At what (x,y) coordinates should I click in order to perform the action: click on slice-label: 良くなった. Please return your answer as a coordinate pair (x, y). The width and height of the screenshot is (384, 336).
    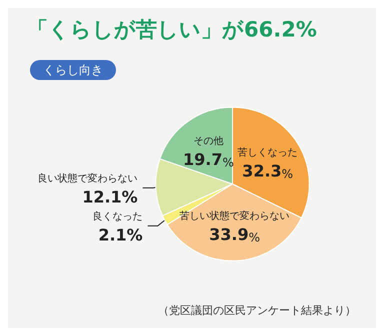
    Looking at the image, I should click on (117, 216).